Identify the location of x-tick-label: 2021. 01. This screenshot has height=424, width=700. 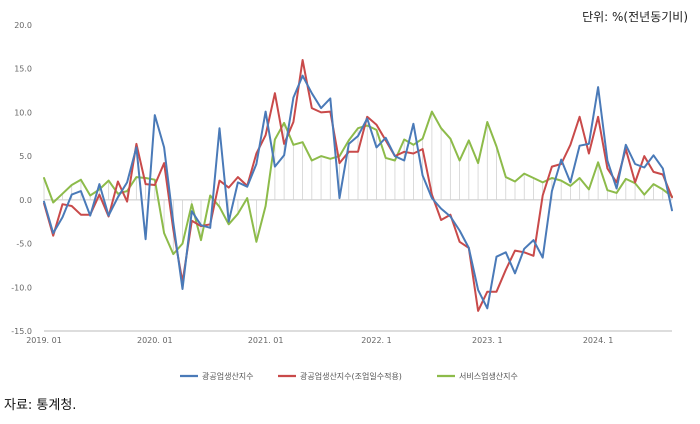
(266, 340).